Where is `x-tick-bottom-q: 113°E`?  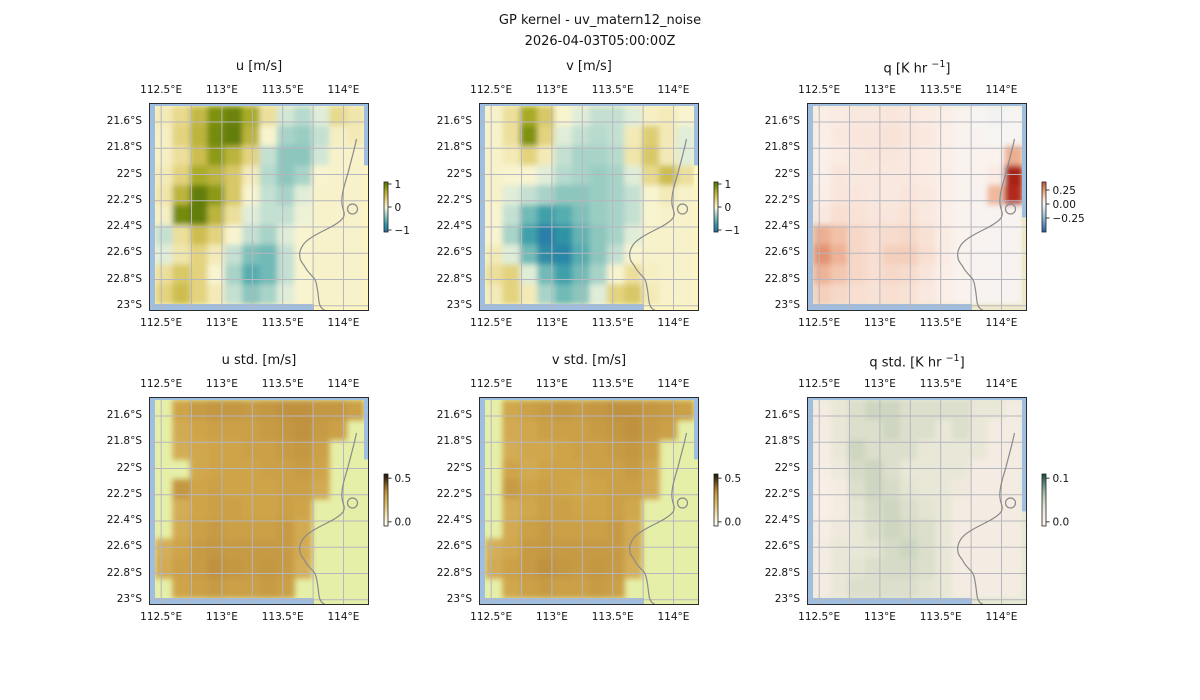
x-tick-bottom-q: 113°E is located at coordinates (879, 323).